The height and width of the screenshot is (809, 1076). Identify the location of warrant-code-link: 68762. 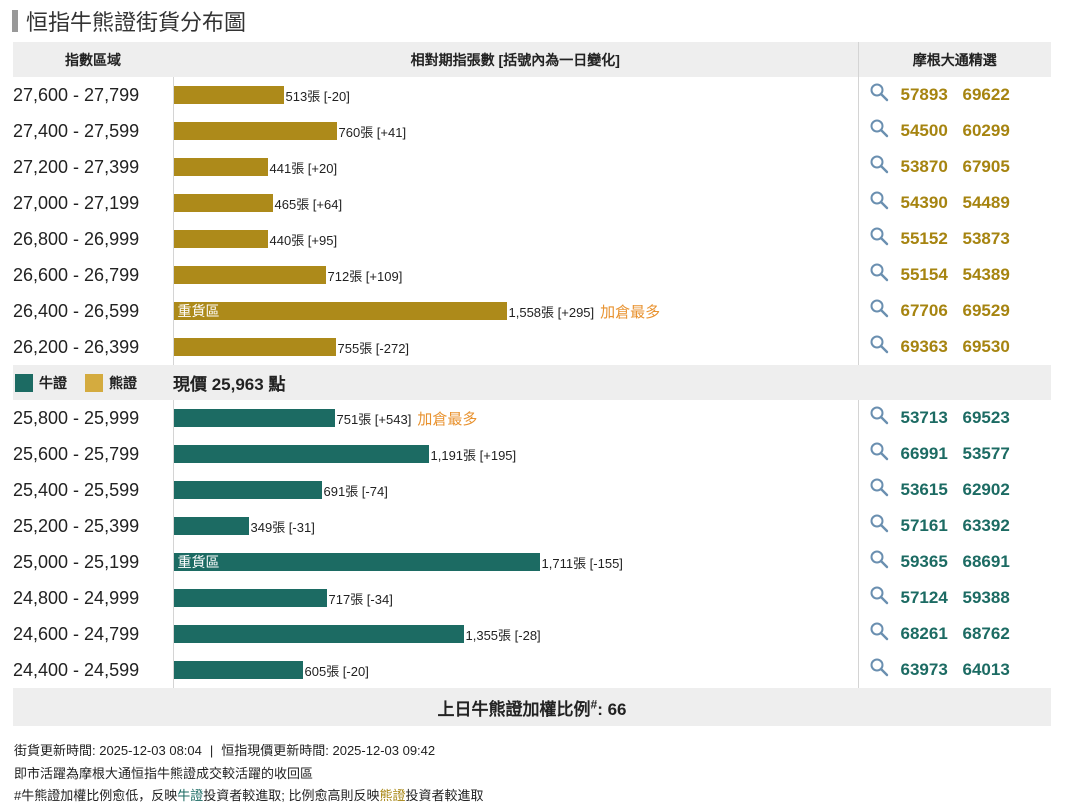
(986, 633).